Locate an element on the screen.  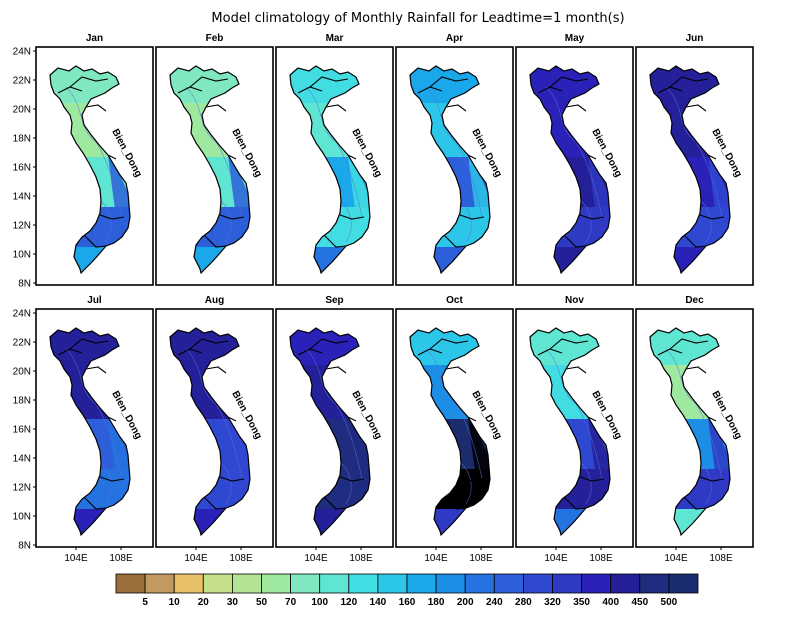
colorbar-label: 70 is located at coordinates (291, 602).